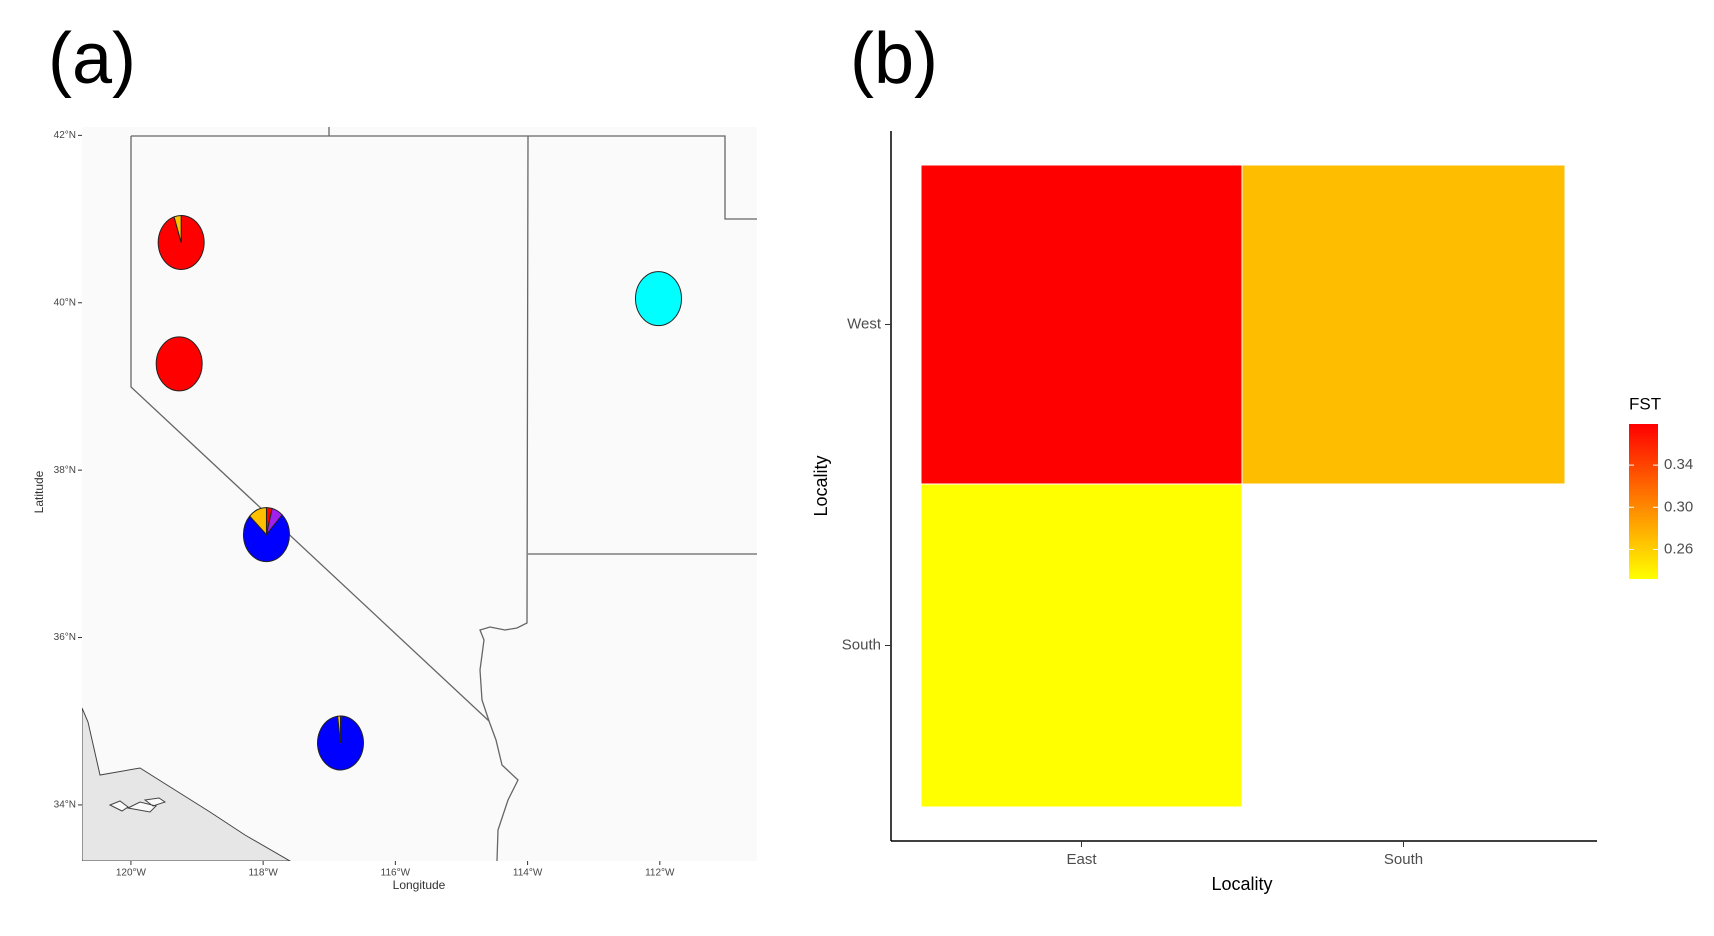 The height and width of the screenshot is (936, 1714). What do you see at coordinates (821, 485) in the screenshot?
I see `y-axis-label: Locality` at bounding box center [821, 485].